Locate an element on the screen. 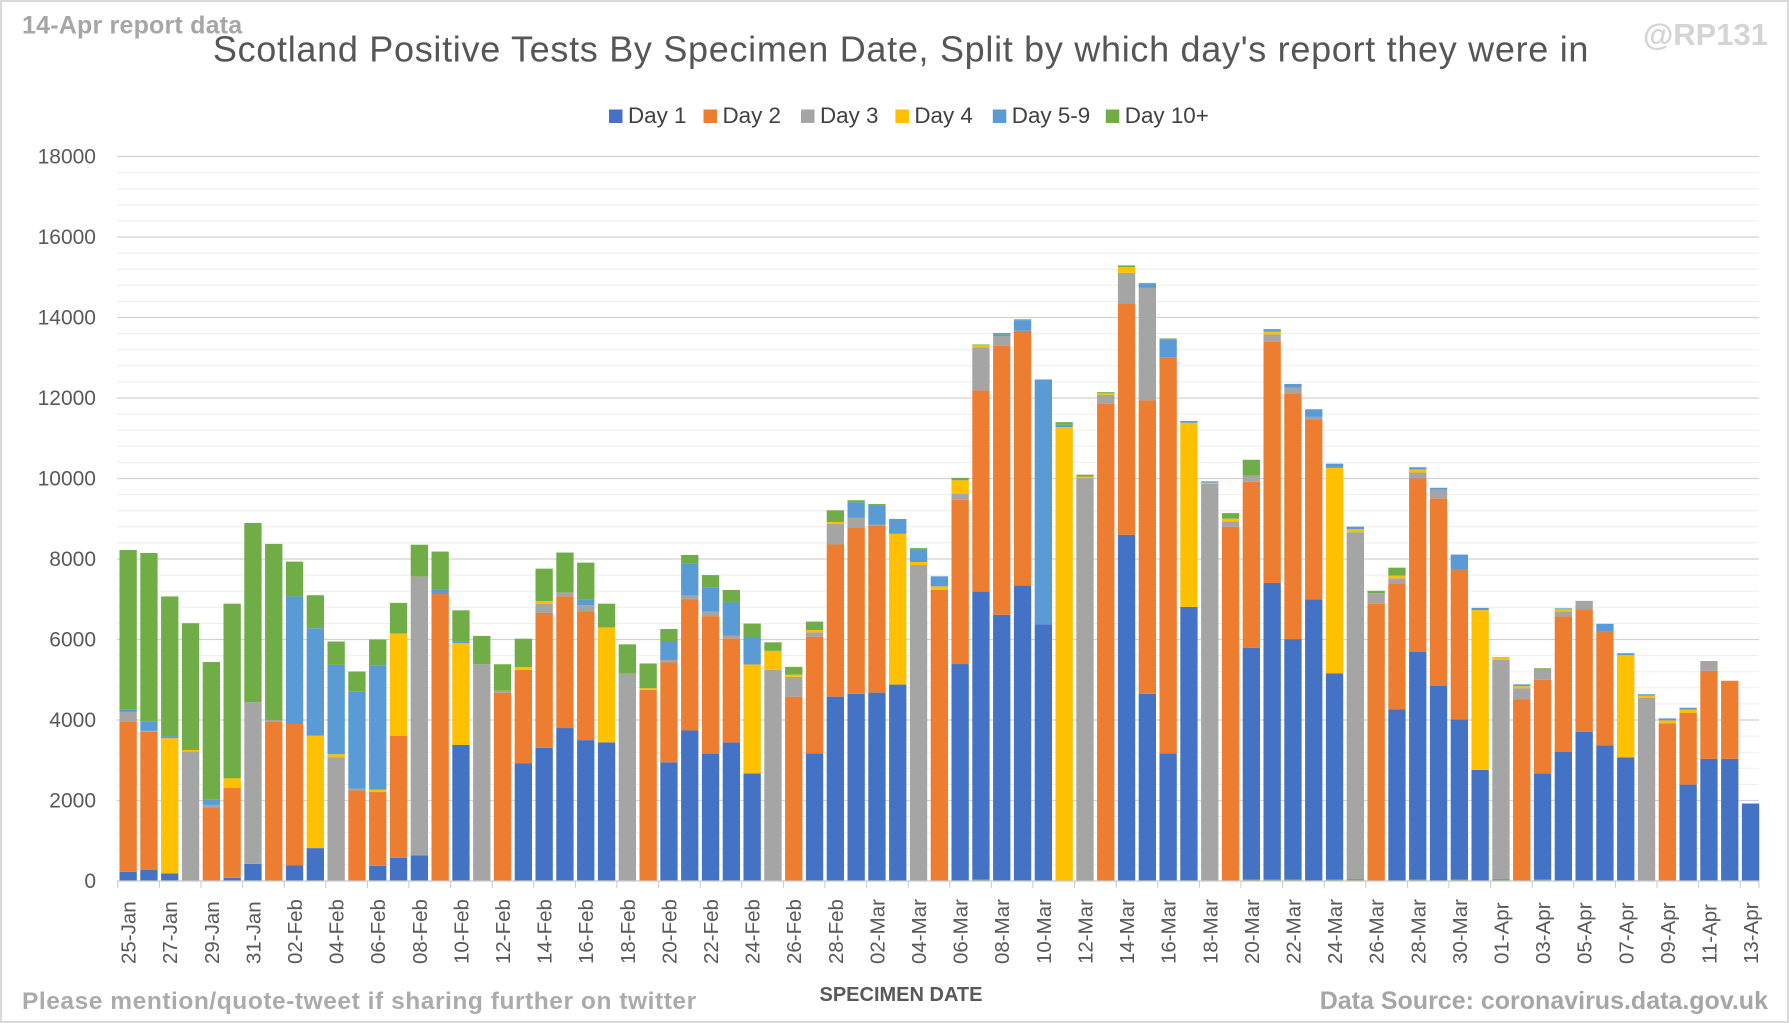 The height and width of the screenshot is (1023, 1789). svg-text: @RP131 is located at coordinates (1705, 34).